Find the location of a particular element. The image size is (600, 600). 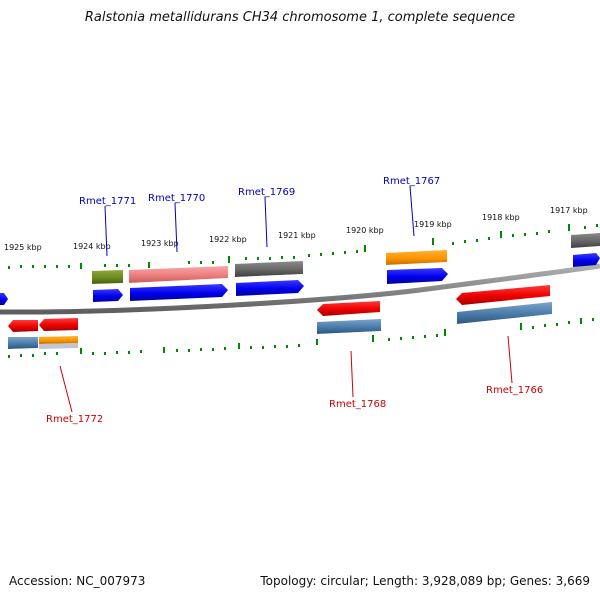

chromosome-backbone is located at coordinates (300, 289).